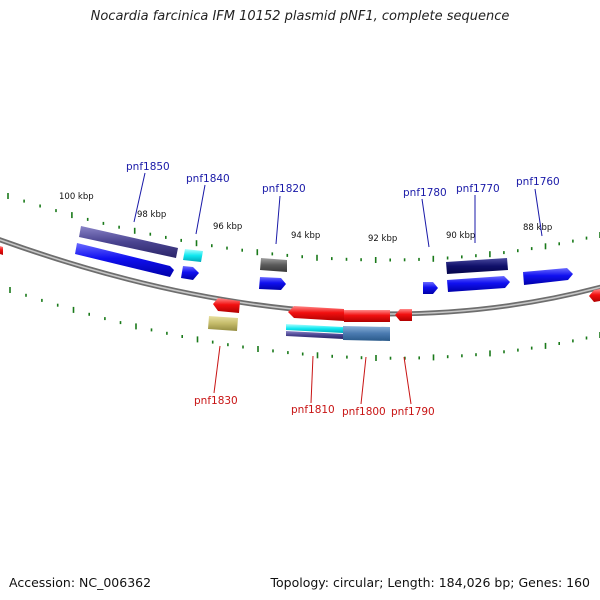  I want to click on gene-pnf1770-feature, so click(477, 266).